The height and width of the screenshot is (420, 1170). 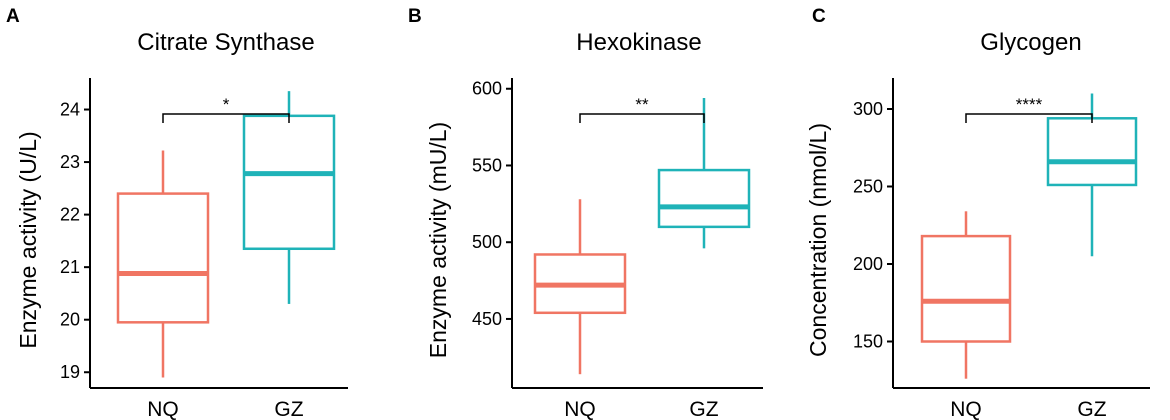 I want to click on panel-b-y-tick-label: 600, so click(x=487, y=89).